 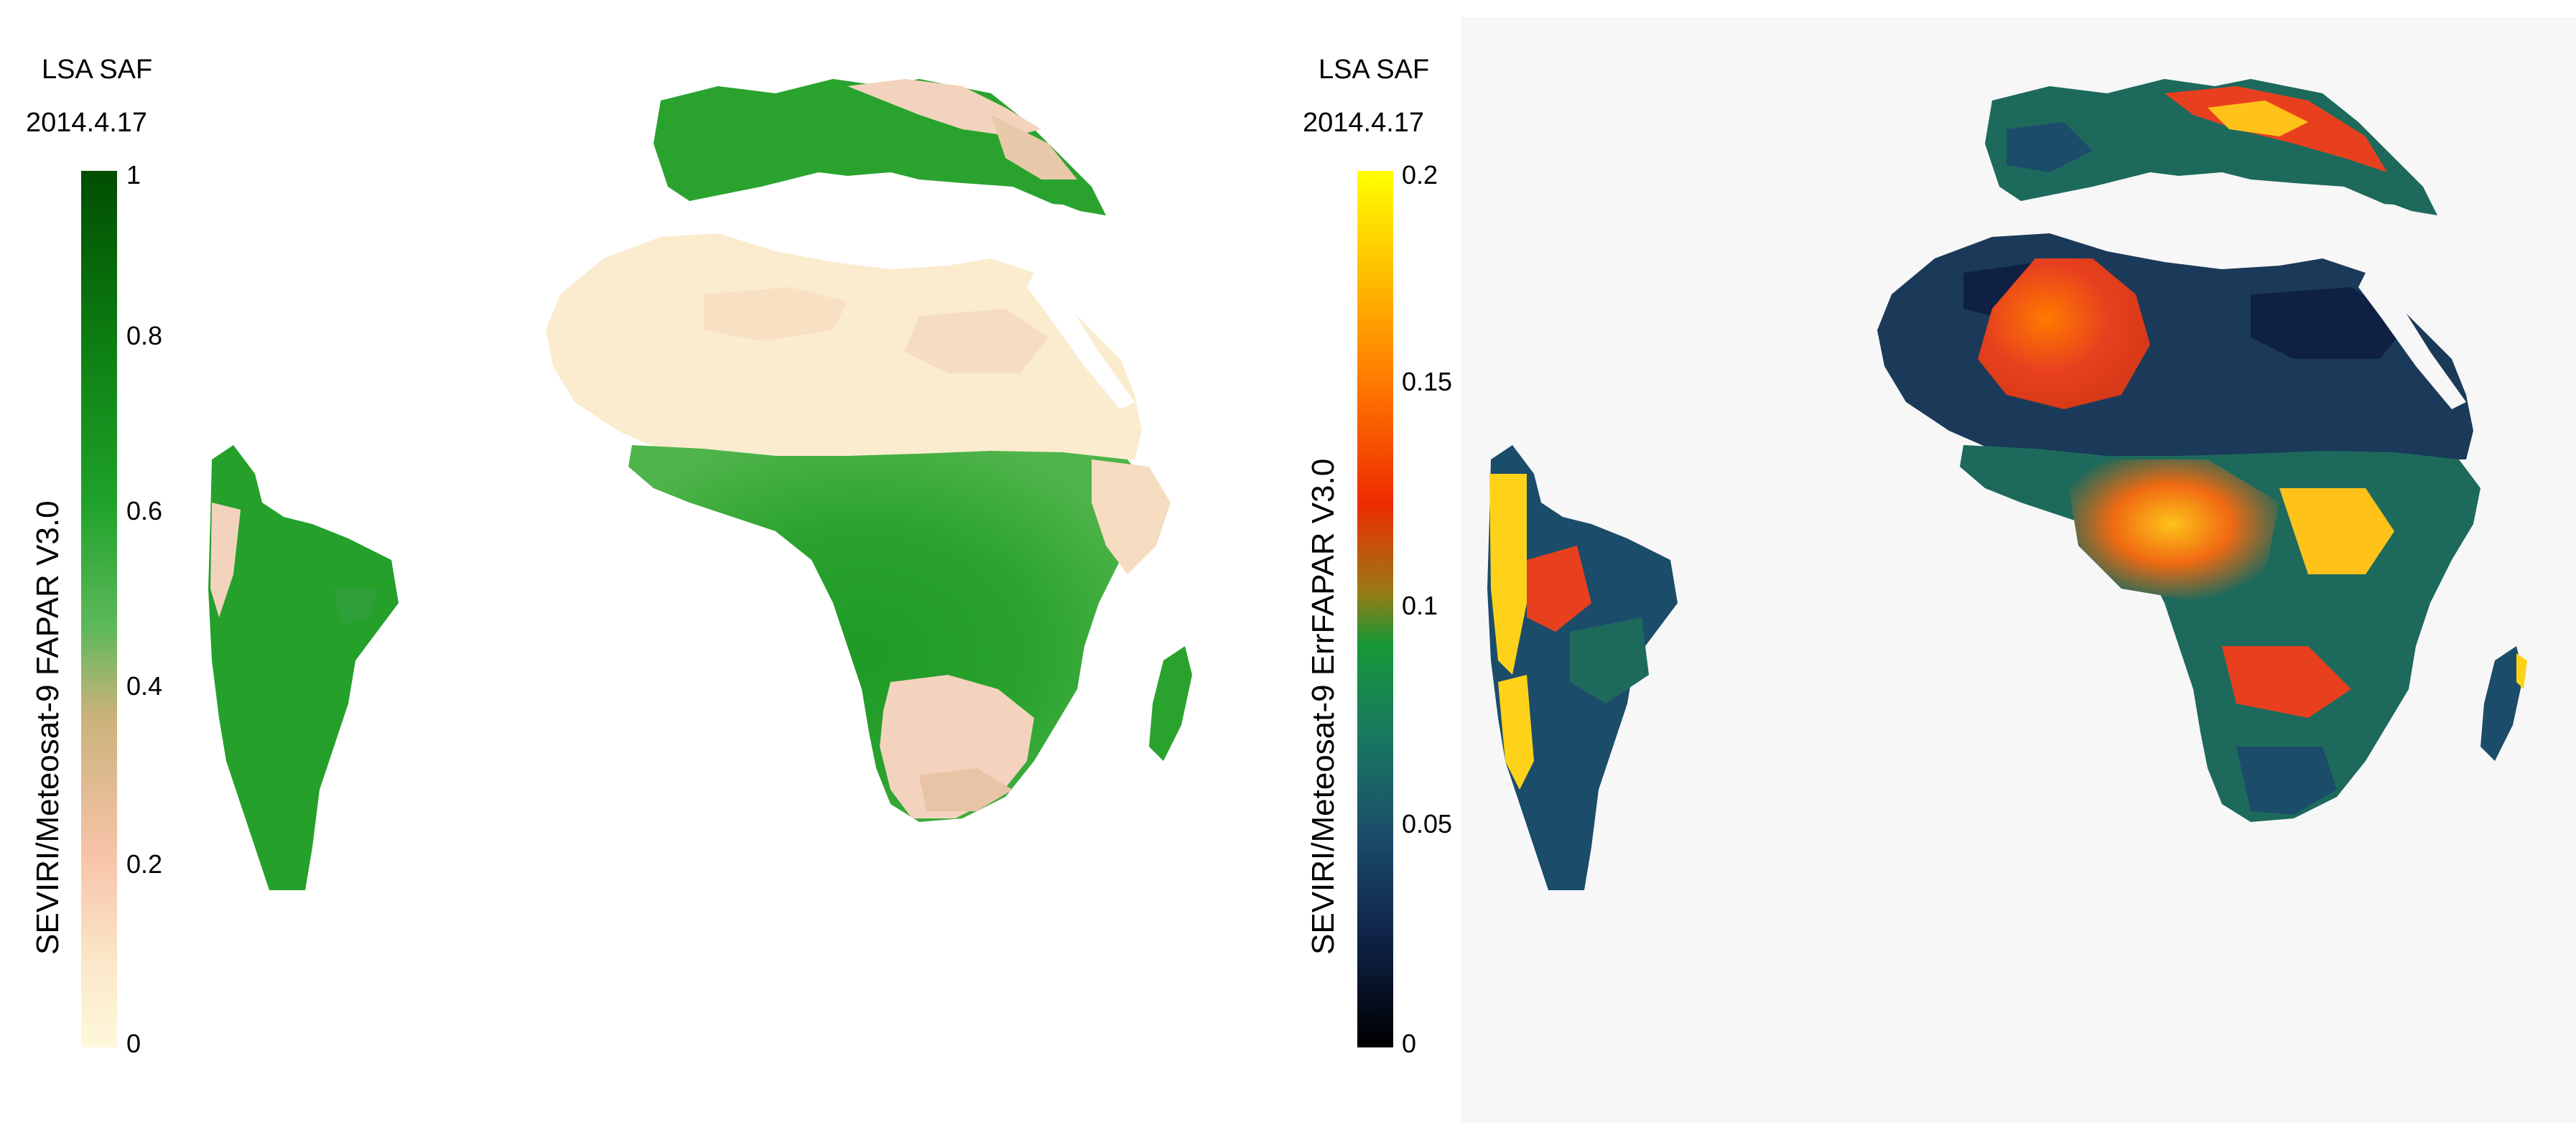 What do you see at coordinates (133, 175) in the screenshot?
I see `tick-label: 1` at bounding box center [133, 175].